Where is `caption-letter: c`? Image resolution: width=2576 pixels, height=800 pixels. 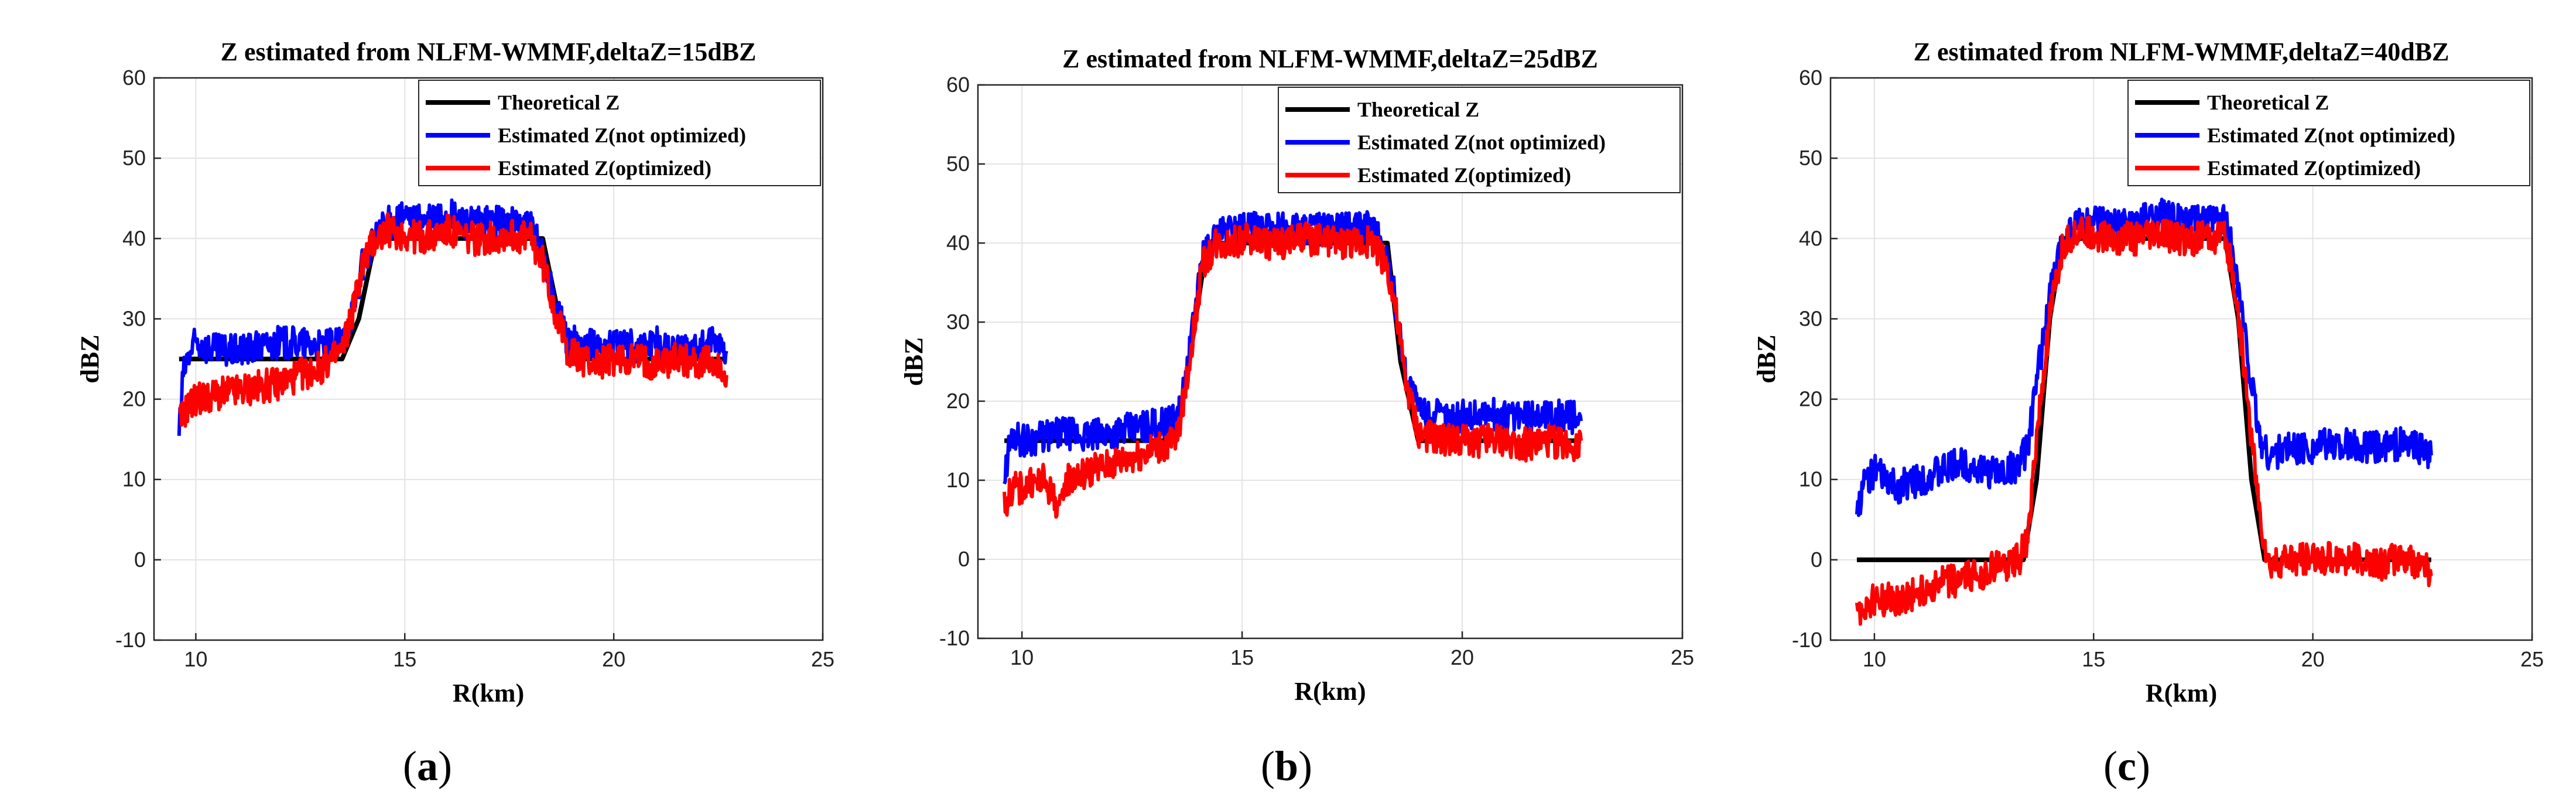 caption-letter: c is located at coordinates (2126, 766).